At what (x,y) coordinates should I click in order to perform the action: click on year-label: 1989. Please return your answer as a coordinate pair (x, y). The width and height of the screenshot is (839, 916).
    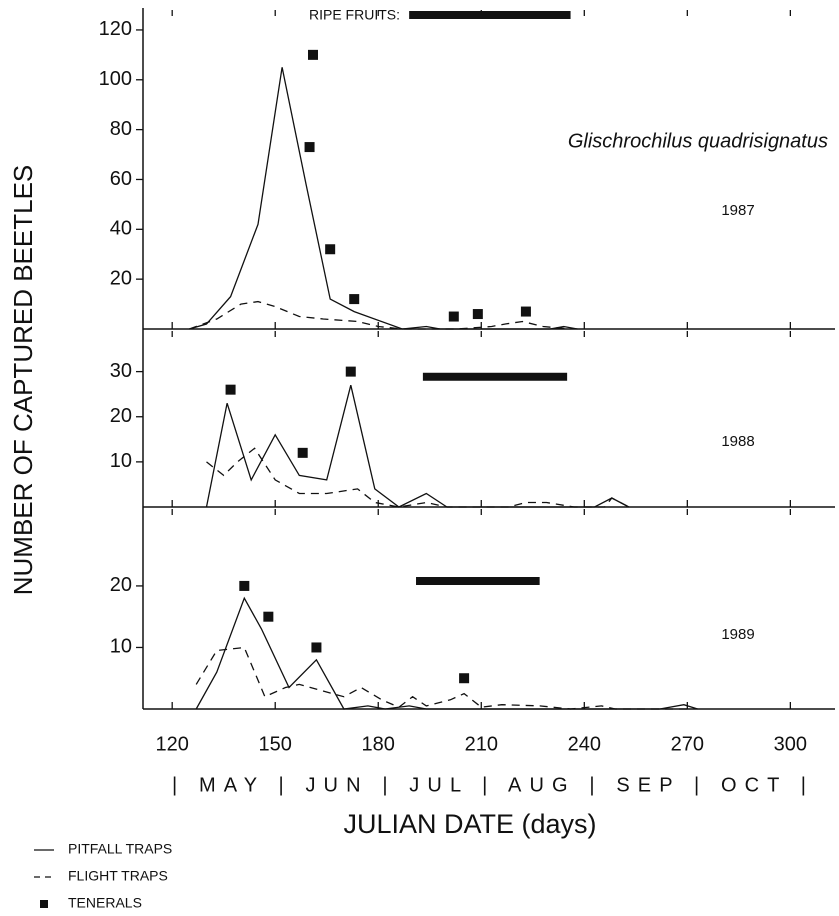
    Looking at the image, I should click on (737, 634).